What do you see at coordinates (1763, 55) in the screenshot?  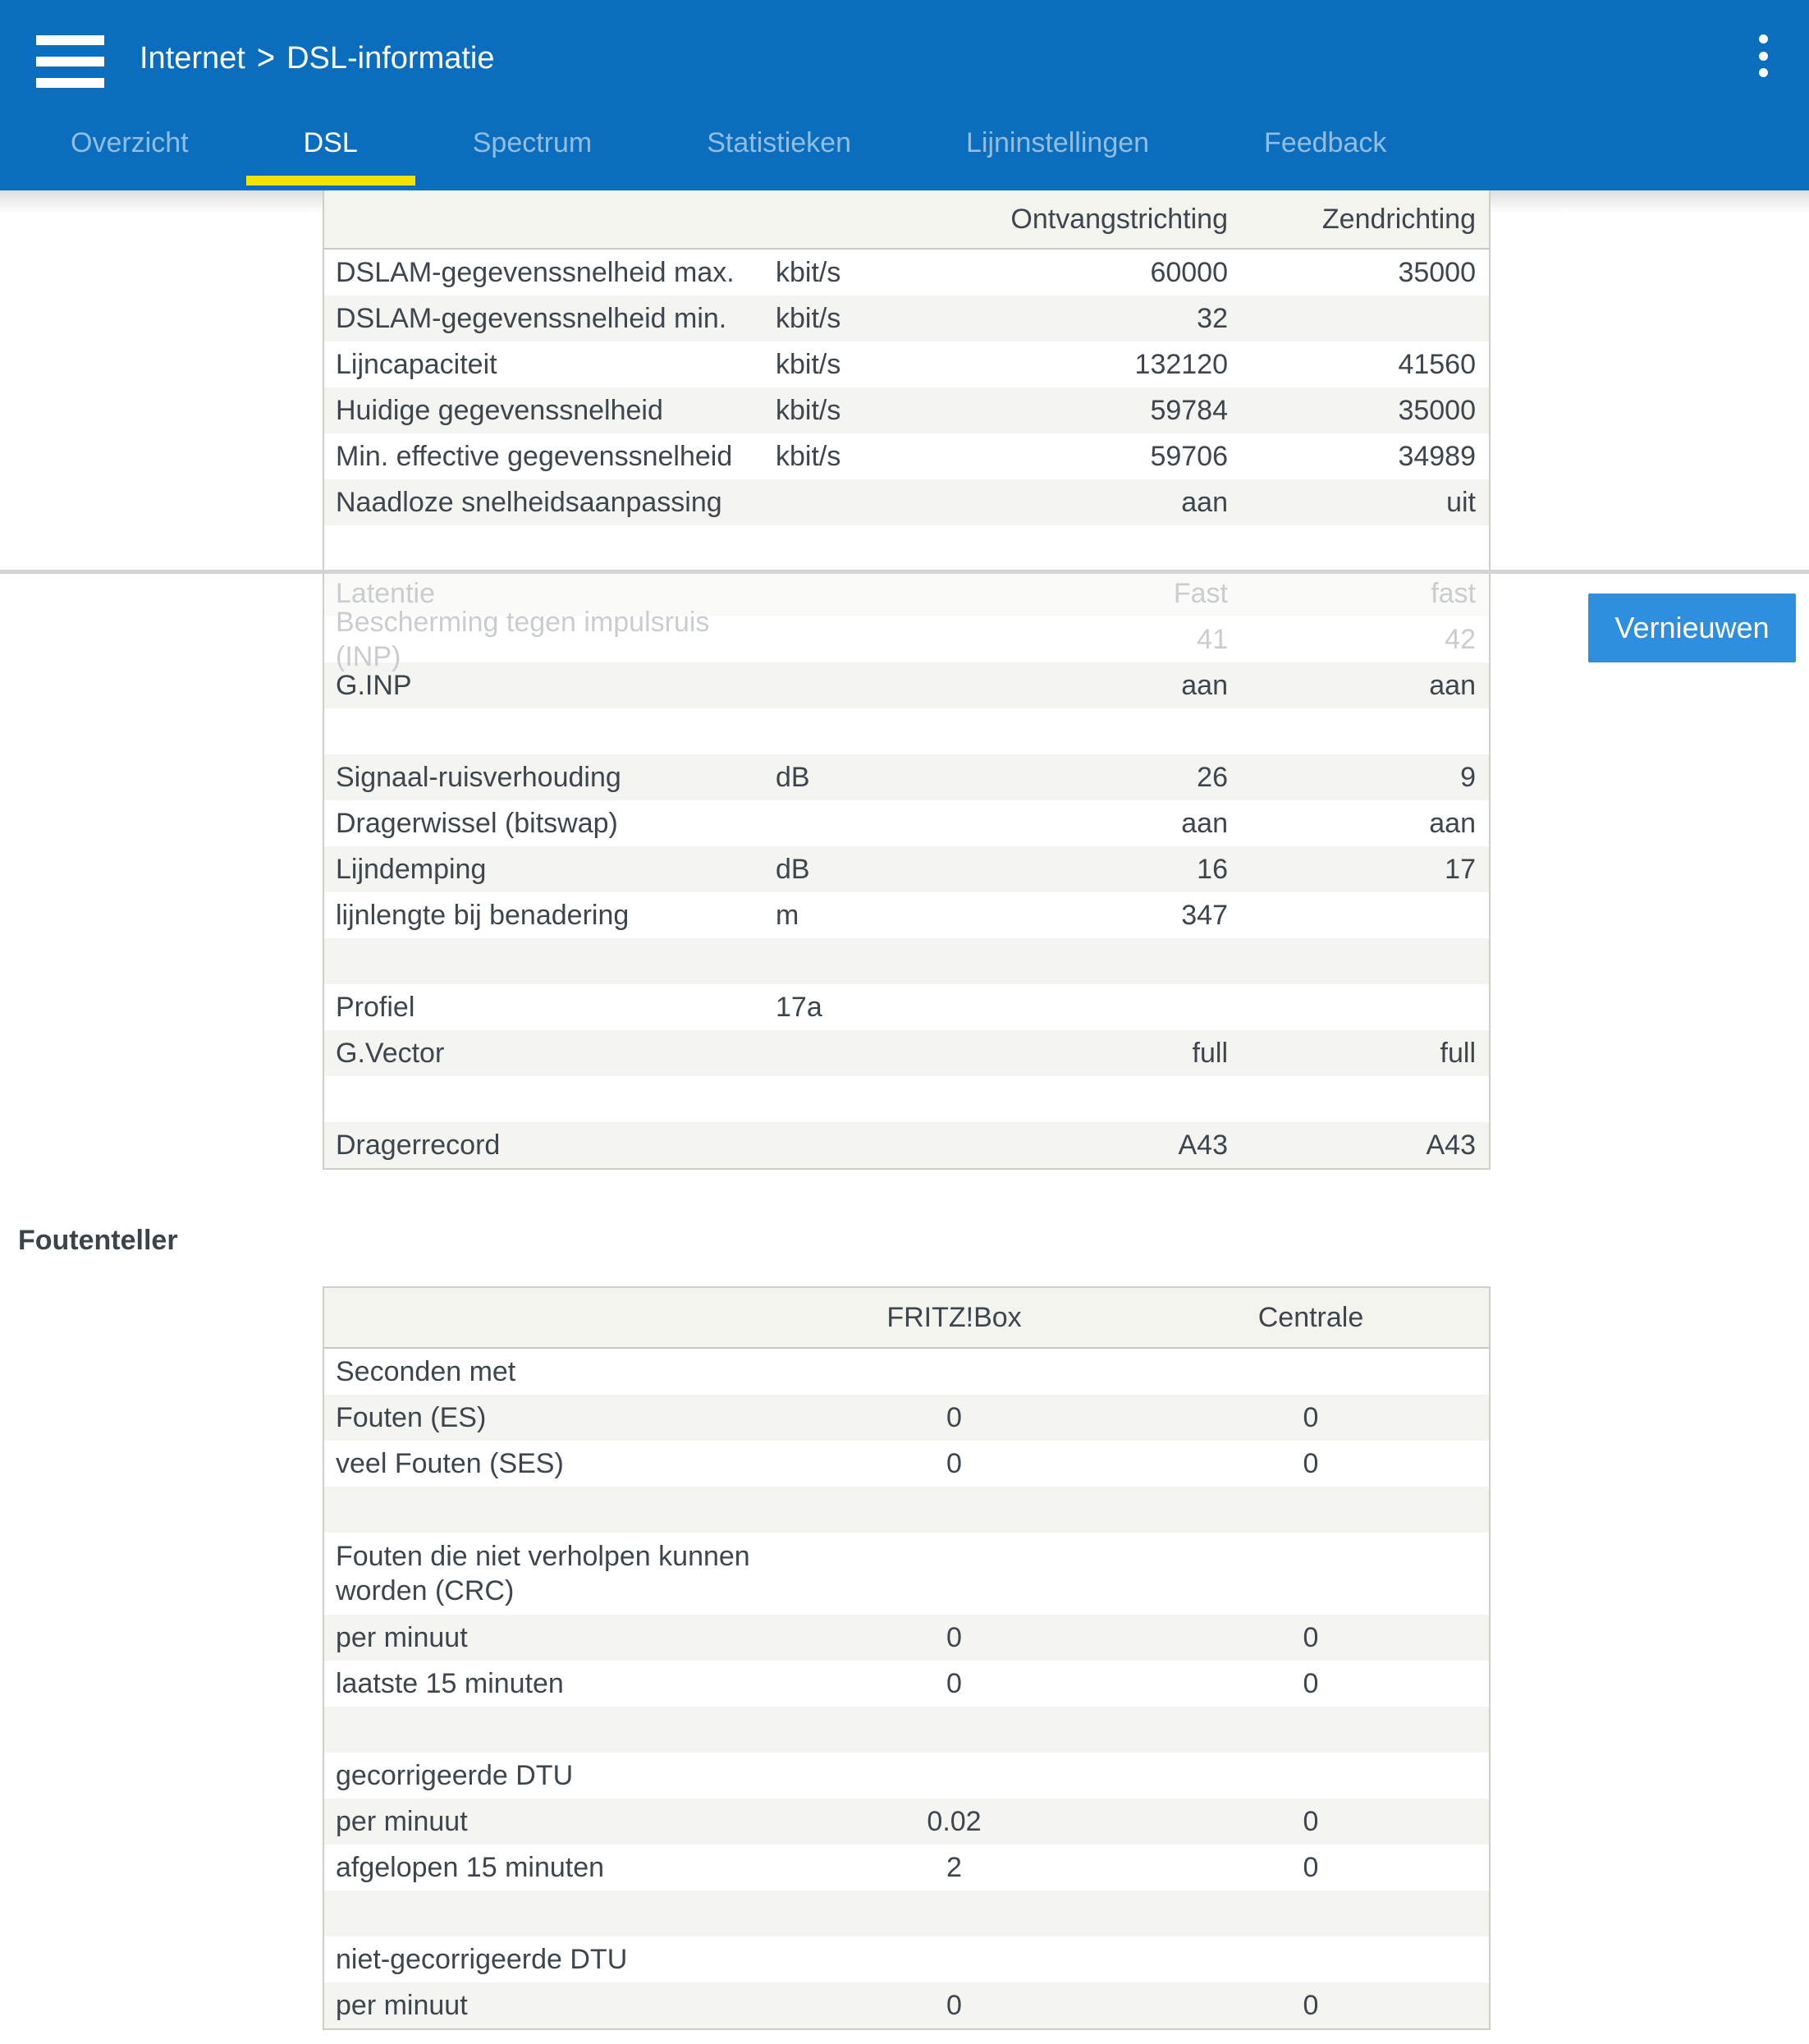 I see `kebab-menu-icon` at bounding box center [1763, 55].